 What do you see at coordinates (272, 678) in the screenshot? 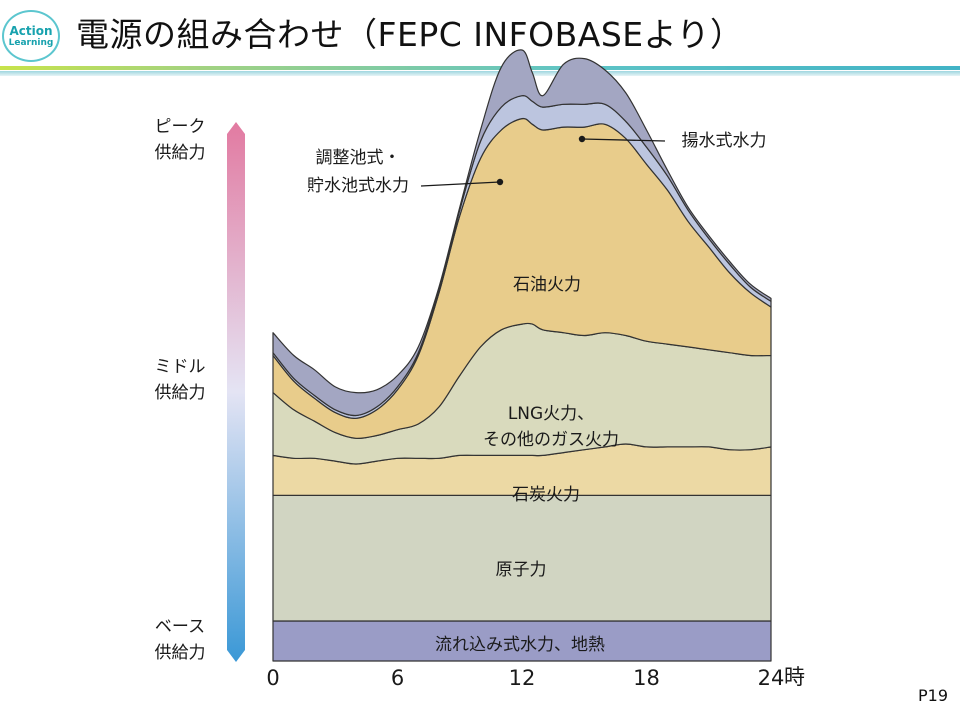
I see `x-tick-label: 0` at bounding box center [272, 678].